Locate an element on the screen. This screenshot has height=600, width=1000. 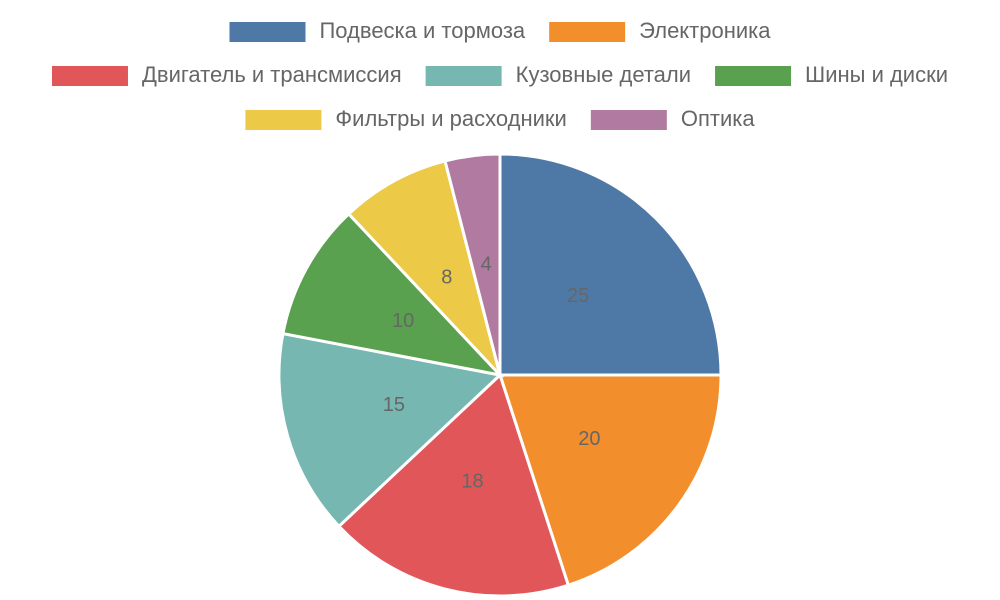
legend-item: Электроника is located at coordinates (660, 30).